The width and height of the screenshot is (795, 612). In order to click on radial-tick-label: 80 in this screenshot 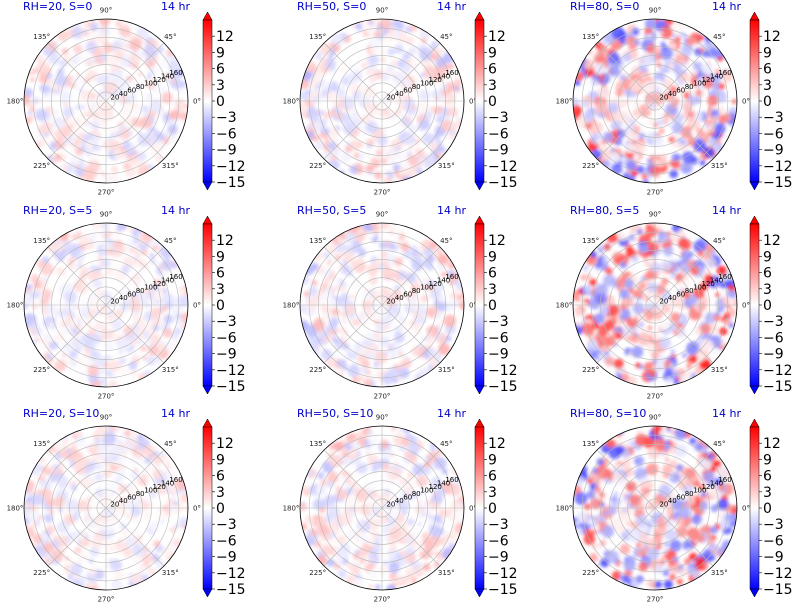, I will do `click(140, 494)`.